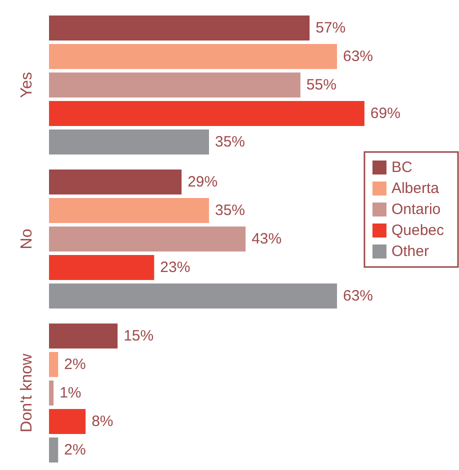 The width and height of the screenshot is (459, 470). What do you see at coordinates (385, 113) in the screenshot?
I see `data-label: 69%` at bounding box center [385, 113].